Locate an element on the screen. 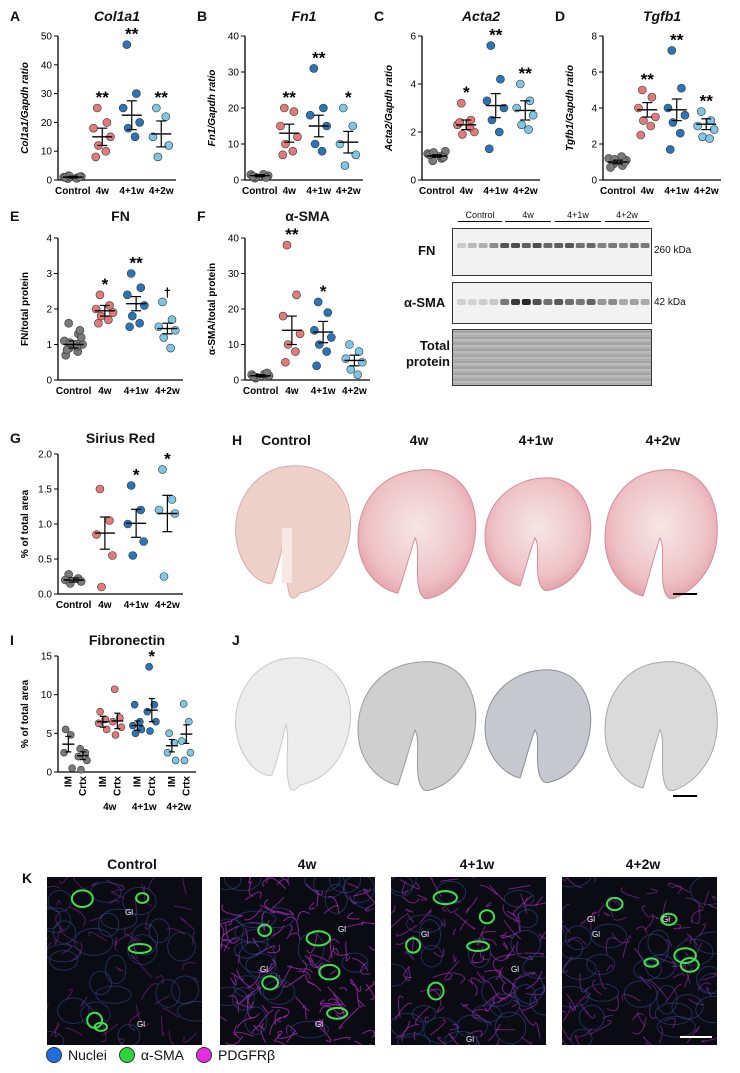 The width and height of the screenshot is (740, 1073). blot-group-3: 4+2w is located at coordinates (627, 216).